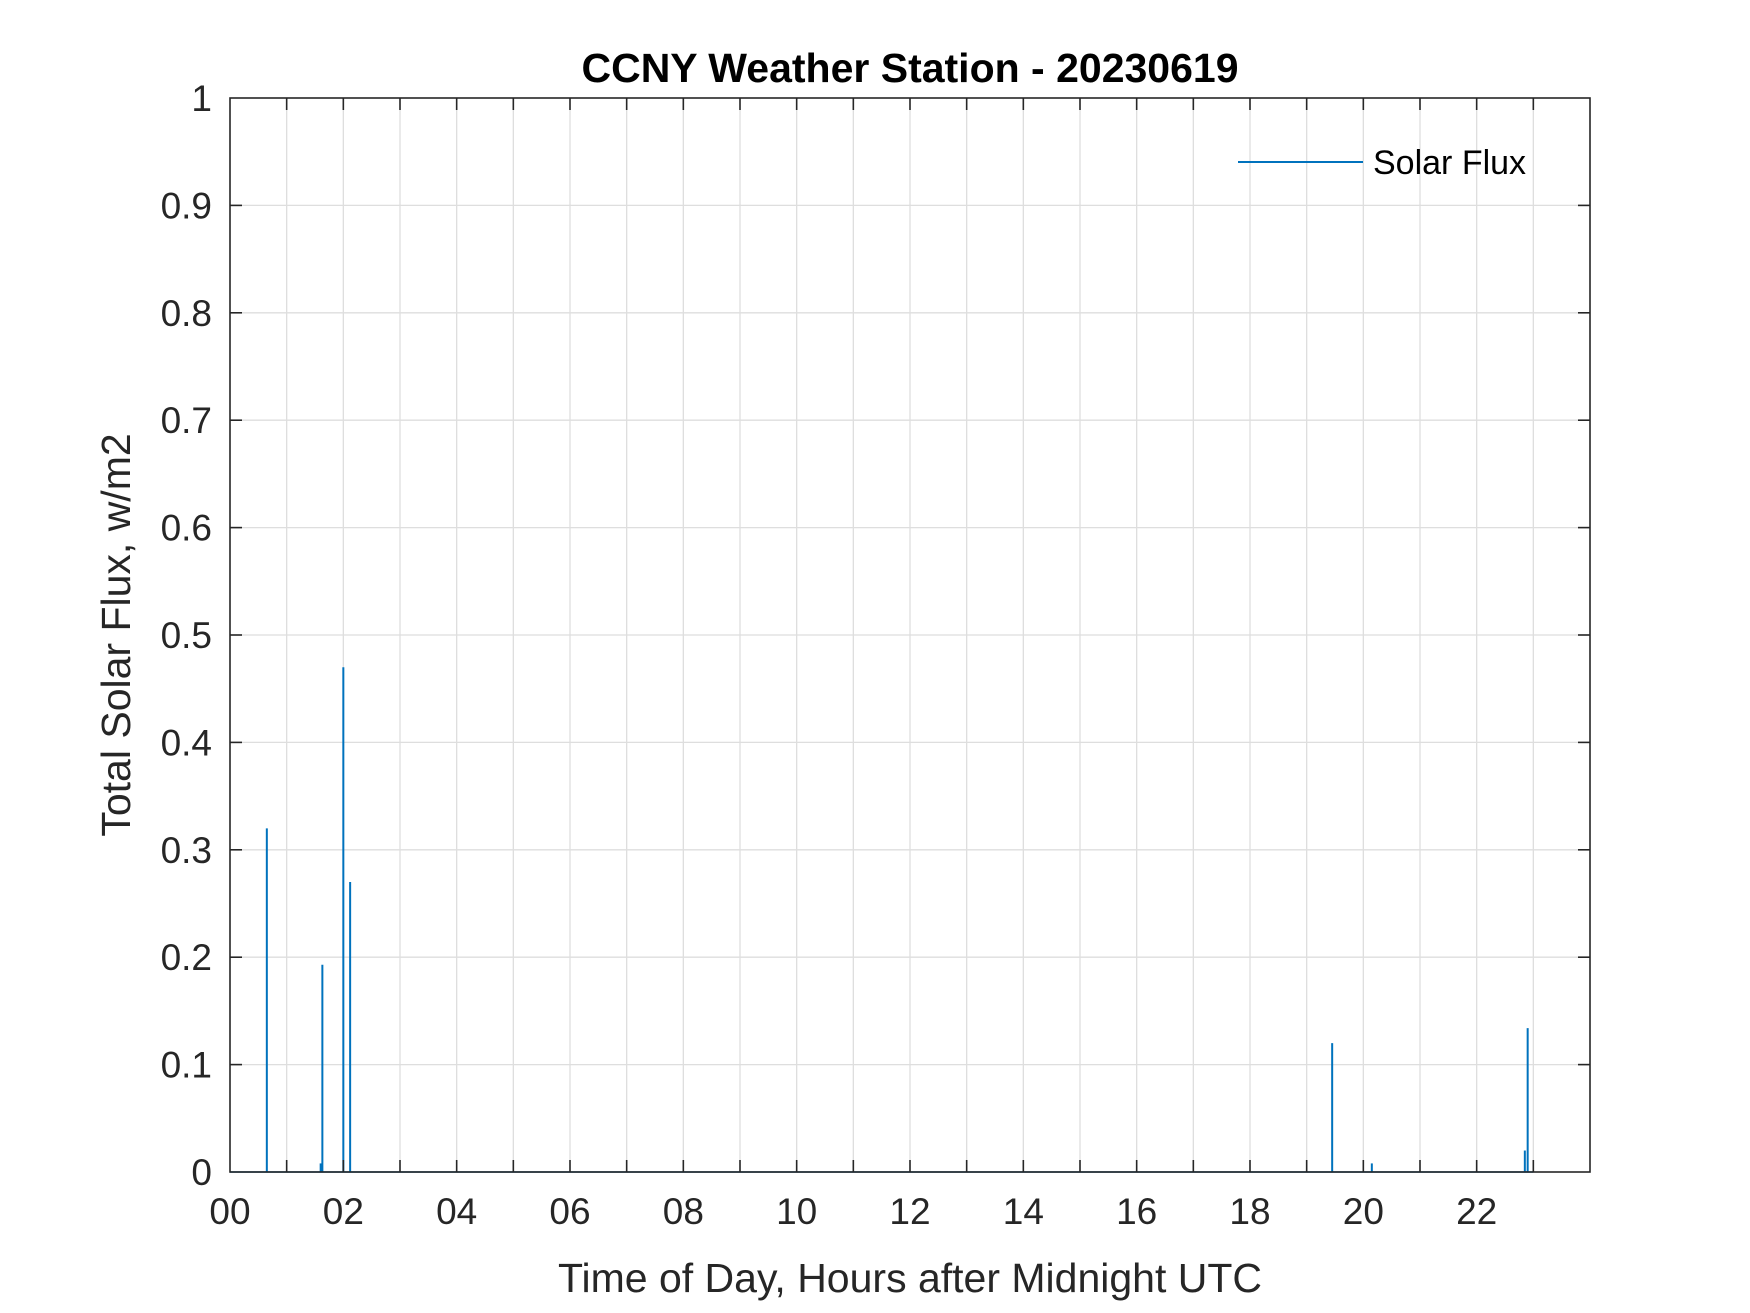 Image resolution: width=1750 pixels, height=1313 pixels. Describe the element at coordinates (1136, 1211) in the screenshot. I see `x-tick-label: 16` at that location.